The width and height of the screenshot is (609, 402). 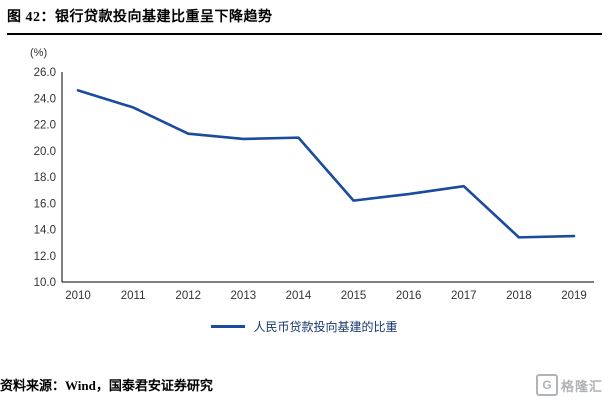 What do you see at coordinates (304, 20) in the screenshot?
I see `figure-header: 图 42：银行贷款投向基建比重呈下降趋势` at bounding box center [304, 20].